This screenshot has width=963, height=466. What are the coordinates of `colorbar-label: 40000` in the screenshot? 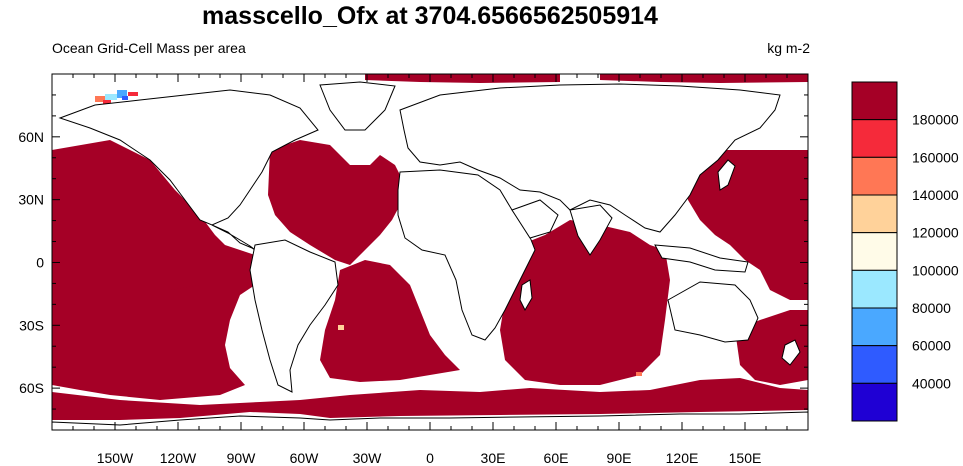 It's located at (931, 383).